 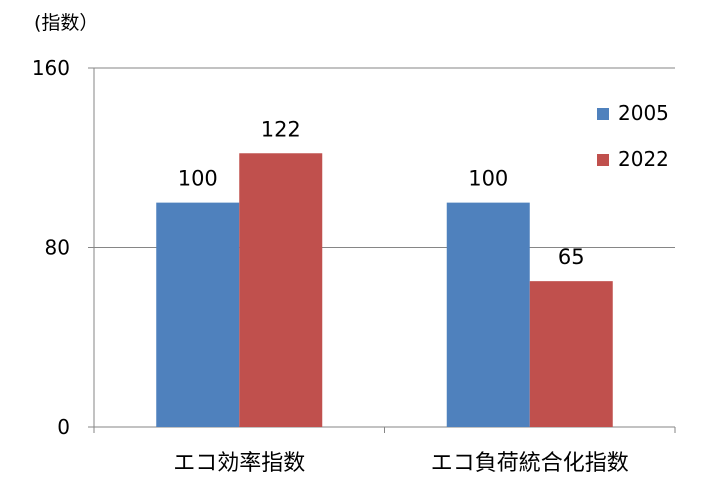 I want to click on data-label: 122, so click(x=281, y=129).